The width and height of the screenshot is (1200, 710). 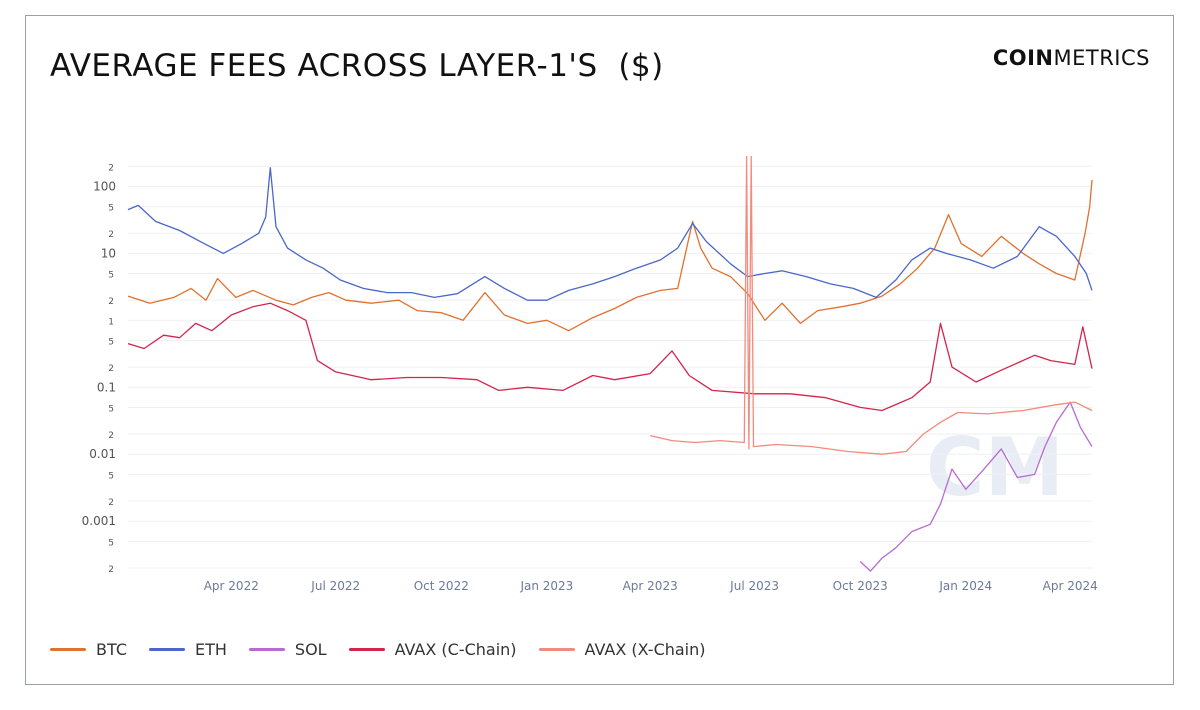 What do you see at coordinates (108, 253) in the screenshot?
I see `y-tick-label: 10` at bounding box center [108, 253].